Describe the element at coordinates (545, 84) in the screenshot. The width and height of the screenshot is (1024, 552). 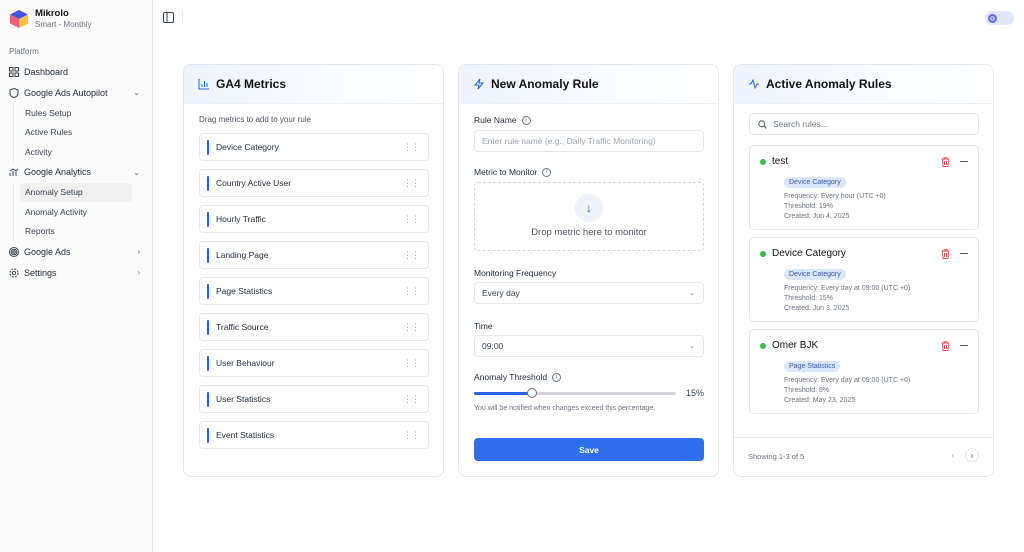
I see `card-title: New Anomaly Rule` at that location.